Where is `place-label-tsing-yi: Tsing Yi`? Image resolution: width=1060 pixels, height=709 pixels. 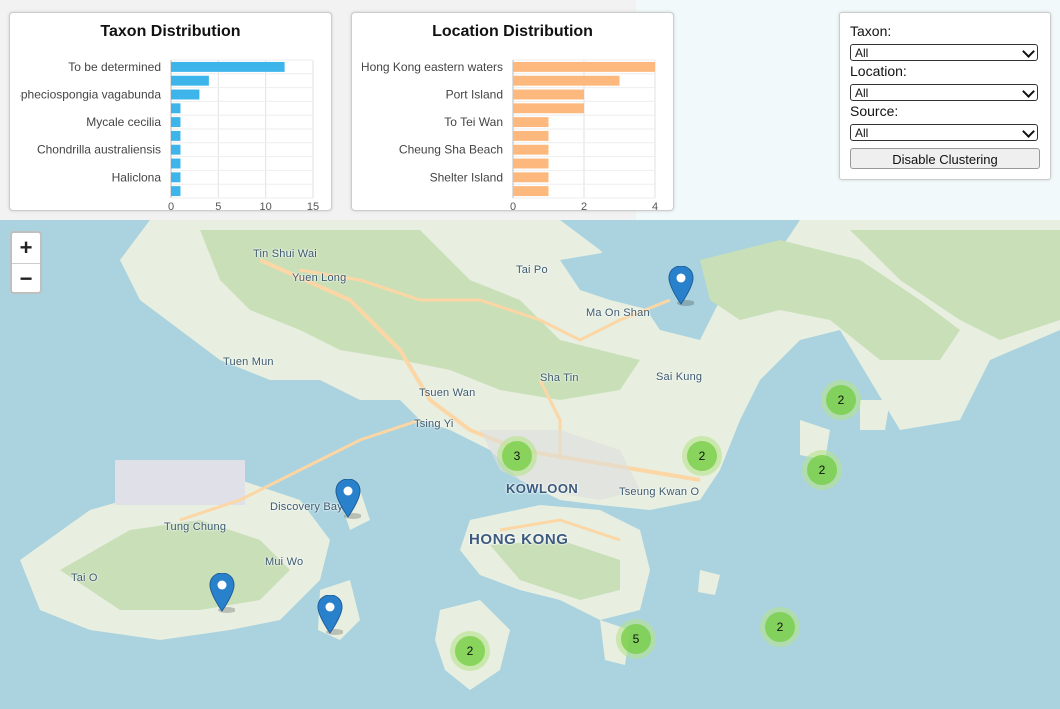 place-label-tsing-yi: Tsing Yi is located at coordinates (434, 424).